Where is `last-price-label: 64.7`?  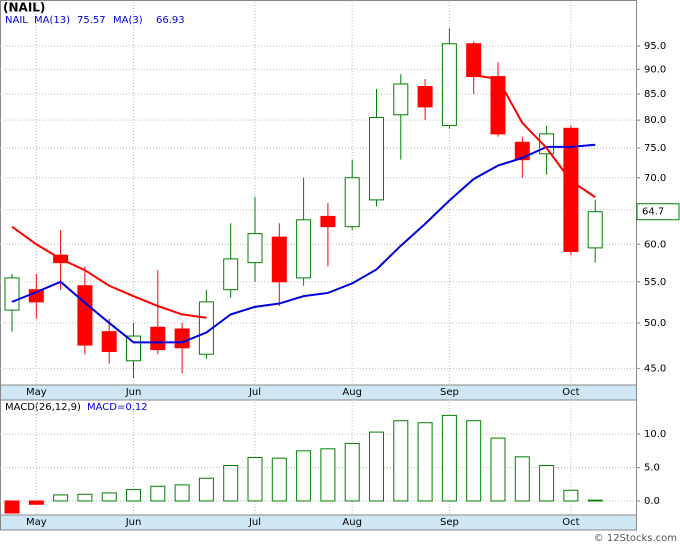 last-price-label: 64.7 is located at coordinates (653, 212).